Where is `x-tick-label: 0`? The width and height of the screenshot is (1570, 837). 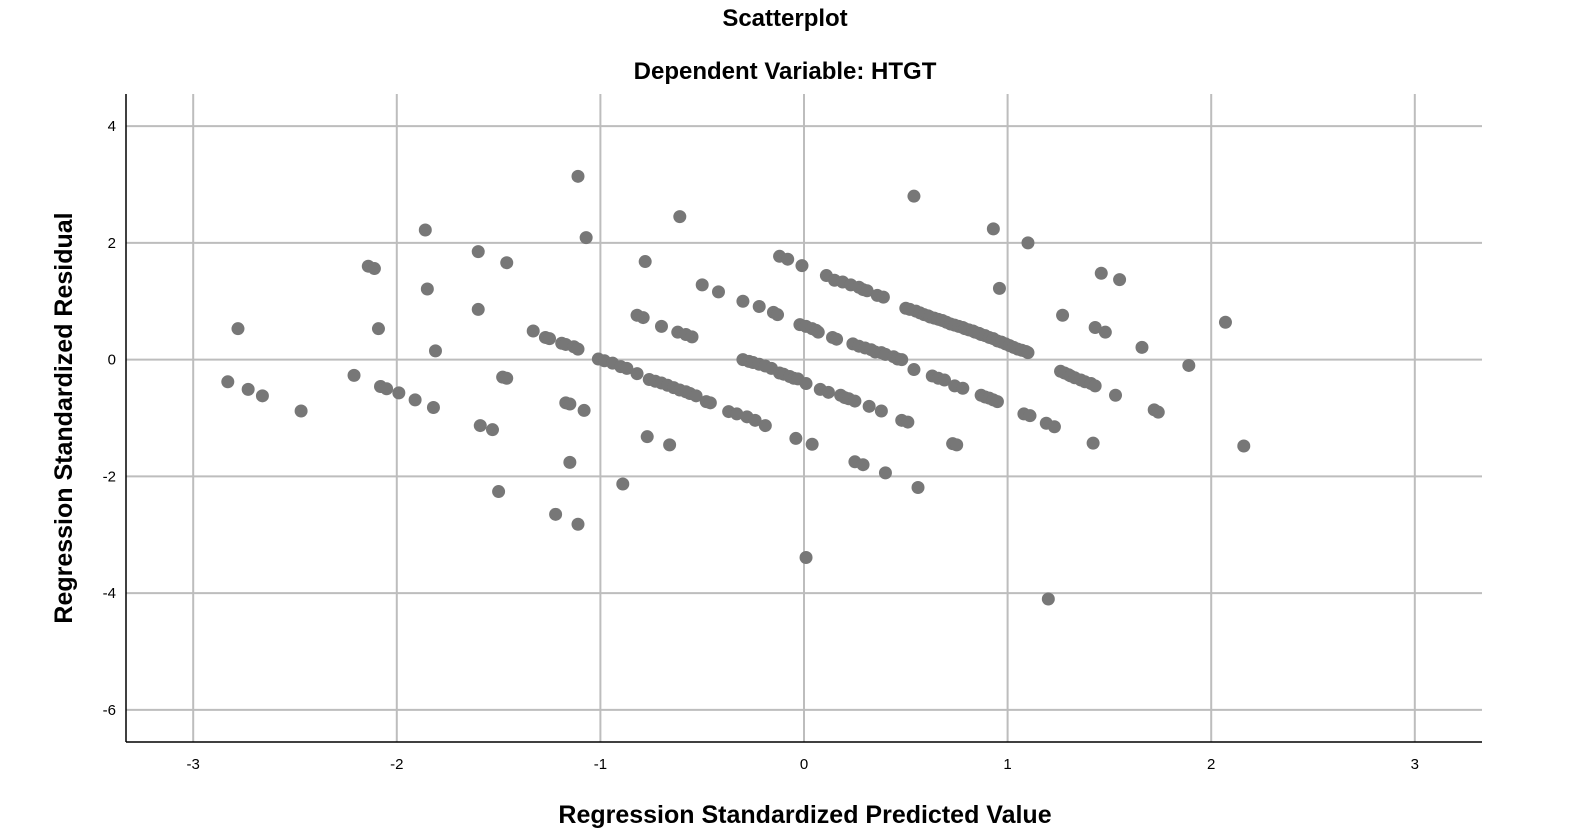
x-tick-label: 0 is located at coordinates (804, 764).